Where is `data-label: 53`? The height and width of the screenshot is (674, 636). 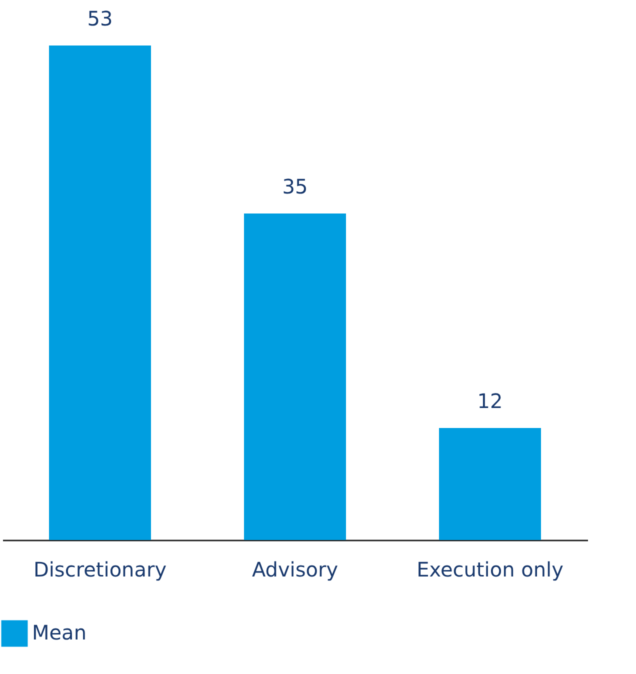
data-label: 53 is located at coordinates (100, 18).